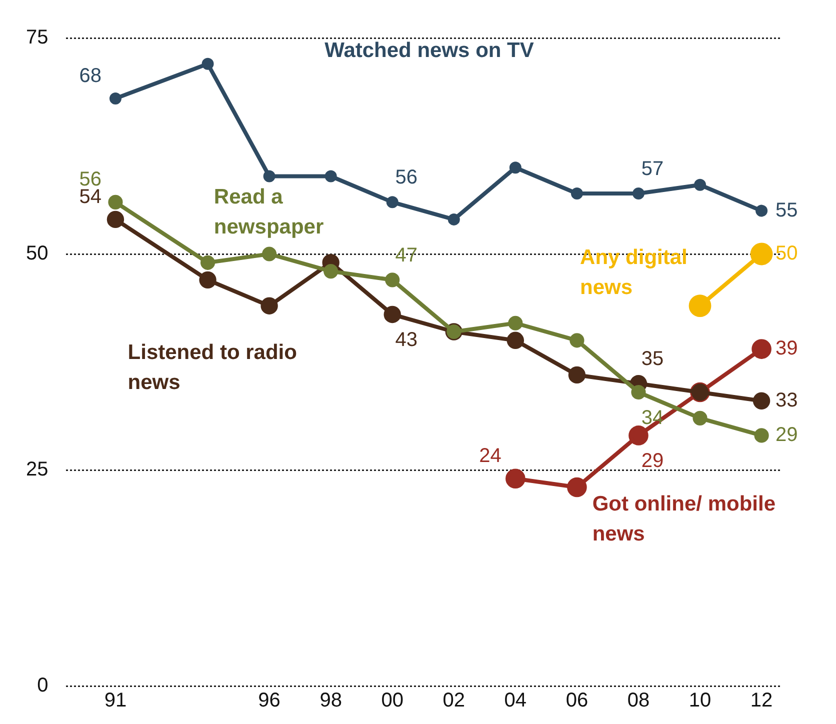  What do you see at coordinates (115, 701) in the screenshot?
I see `x-tick-label: 91` at bounding box center [115, 701].